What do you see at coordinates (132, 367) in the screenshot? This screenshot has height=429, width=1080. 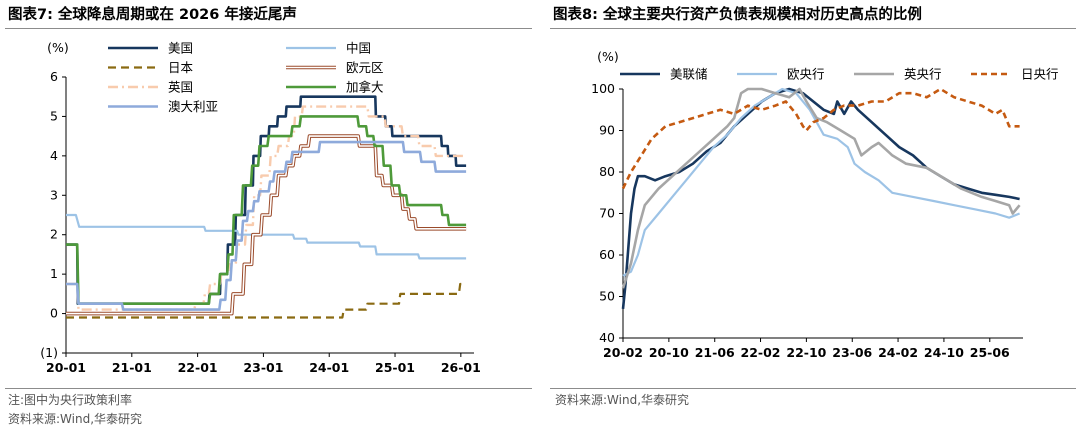 I see `x-tick-label: 21-01` at bounding box center [132, 367].